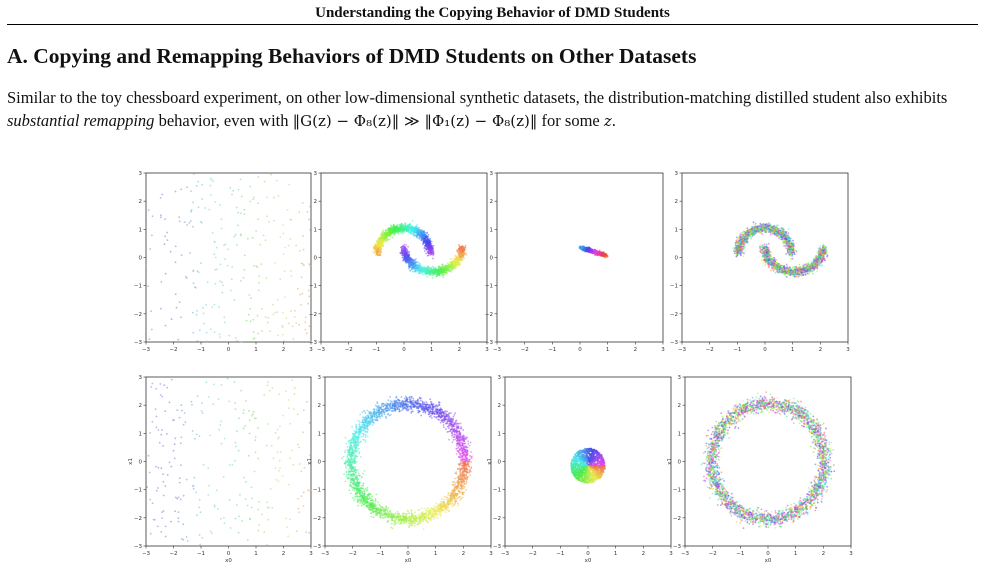  I want to click on x-tick-label: −1, so click(552, 350).